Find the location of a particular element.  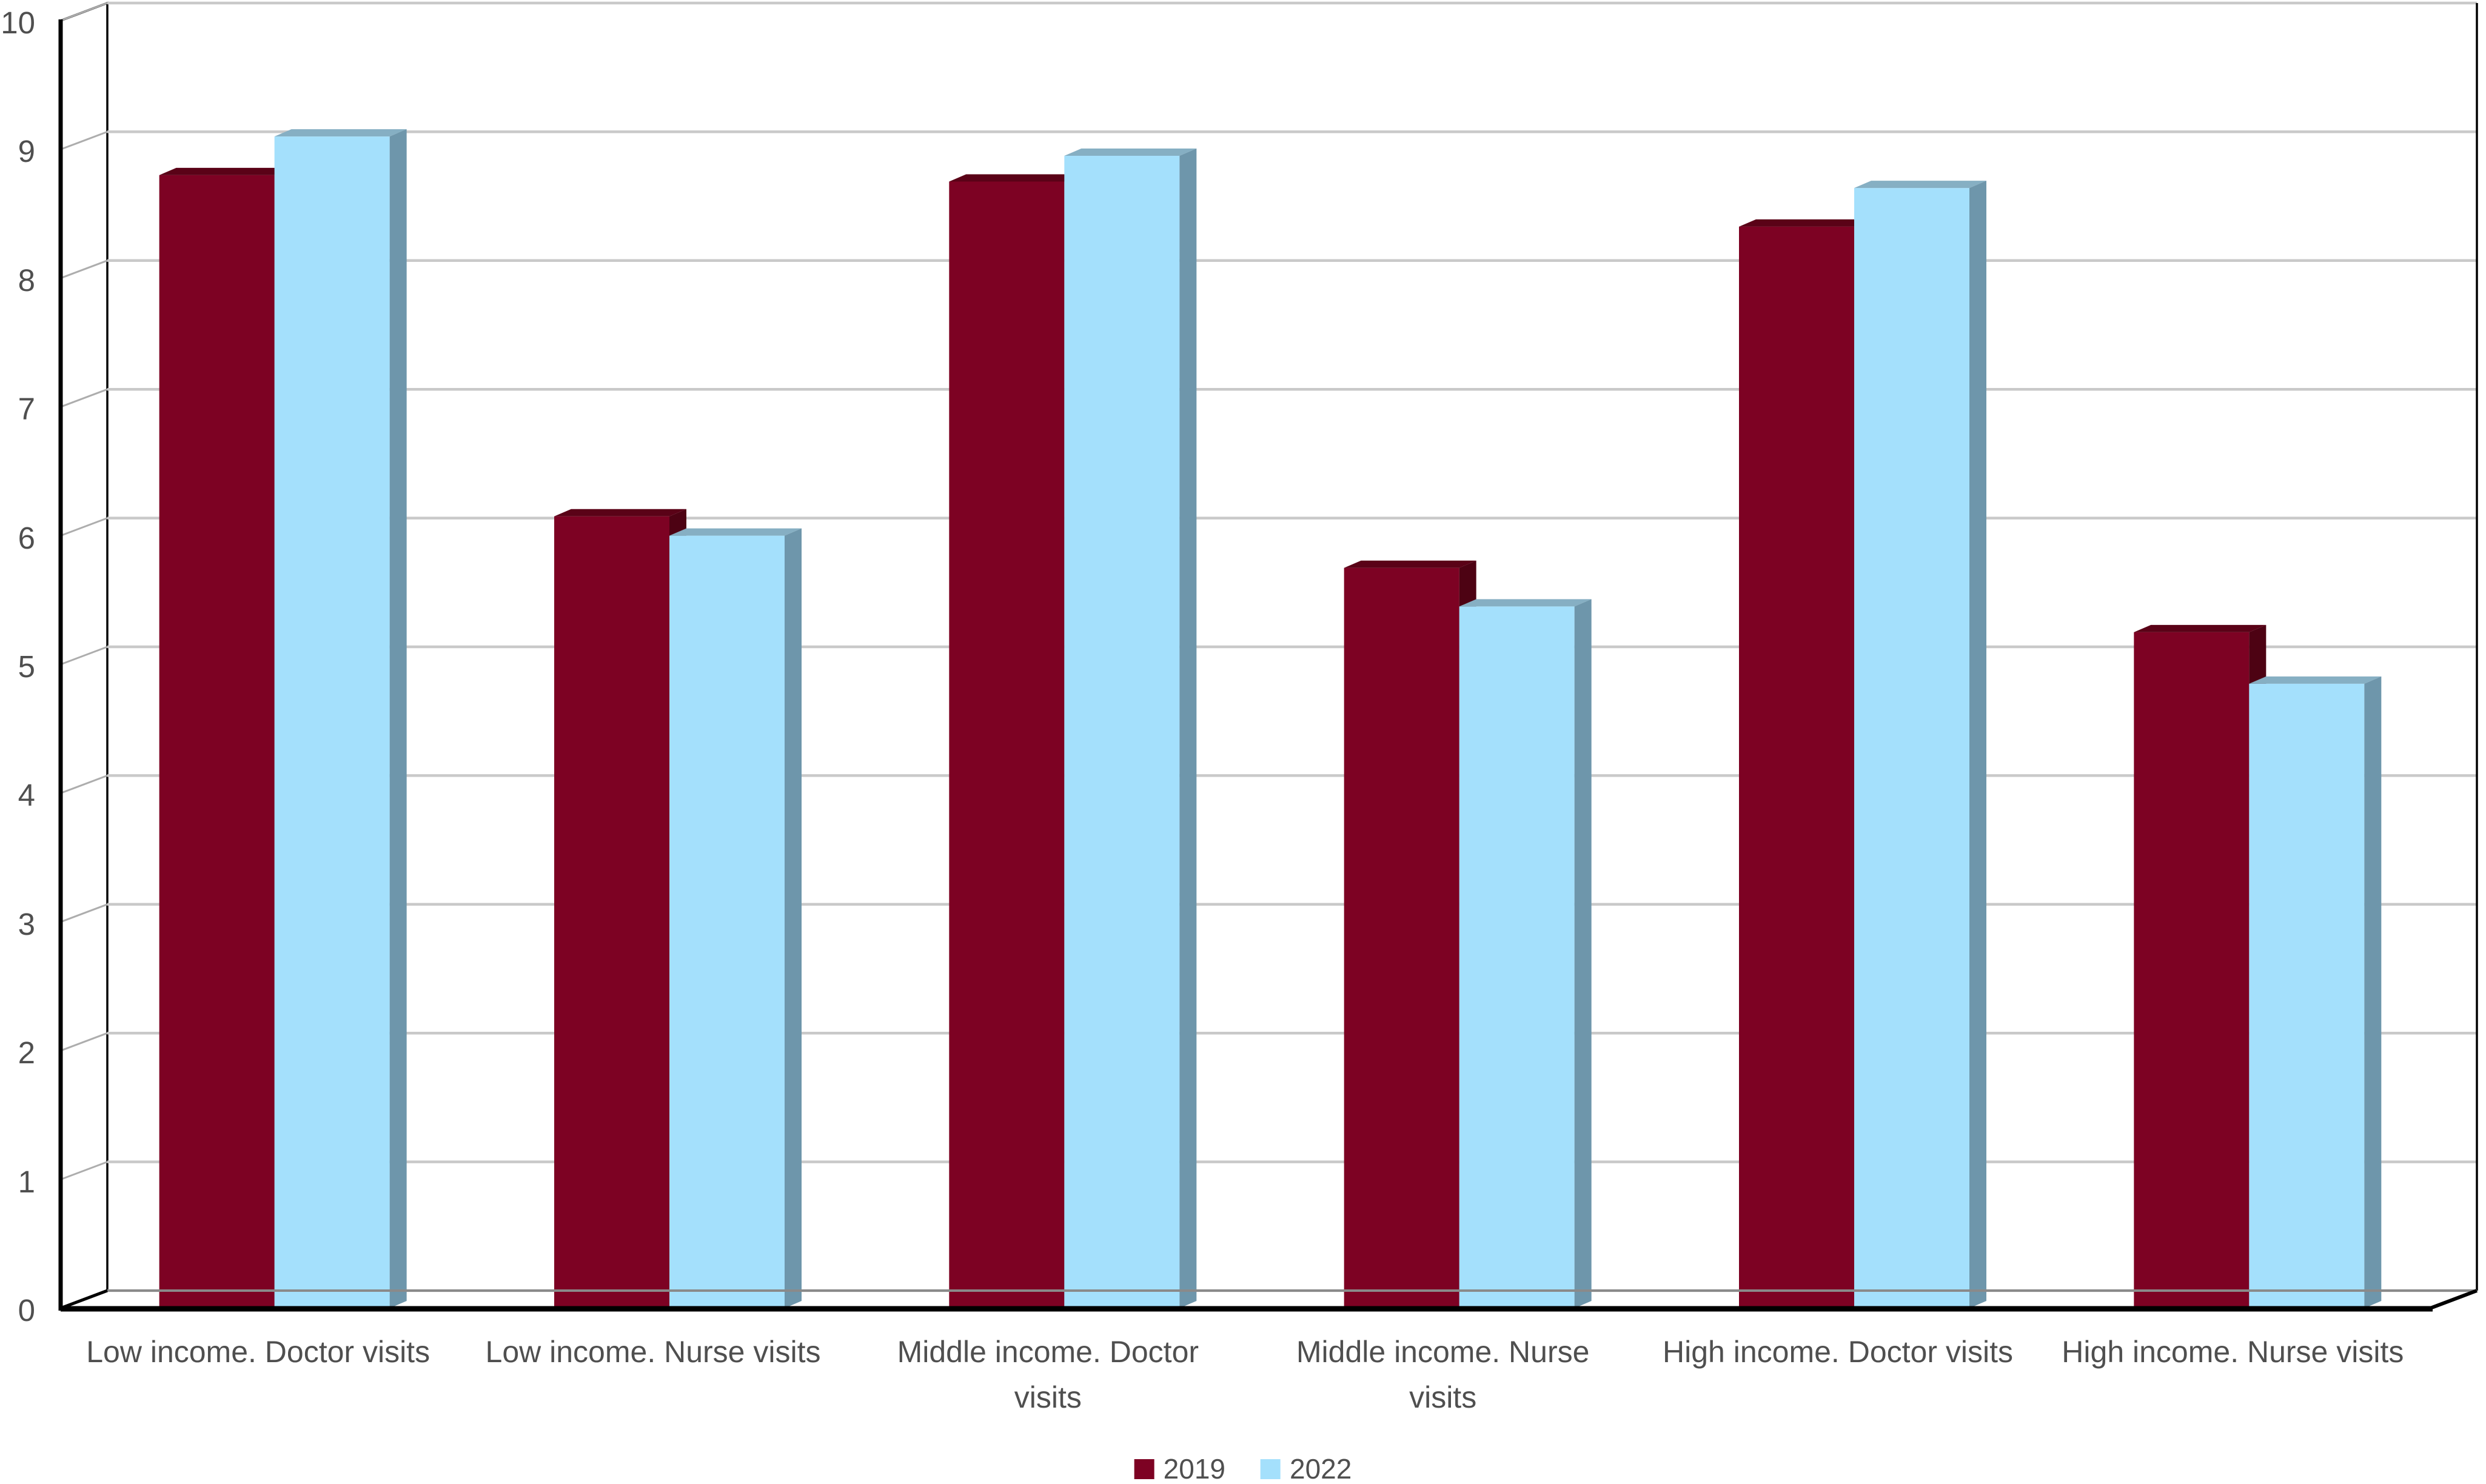

x-category-label-3: Middle income. Nurse visits is located at coordinates (1443, 1374).